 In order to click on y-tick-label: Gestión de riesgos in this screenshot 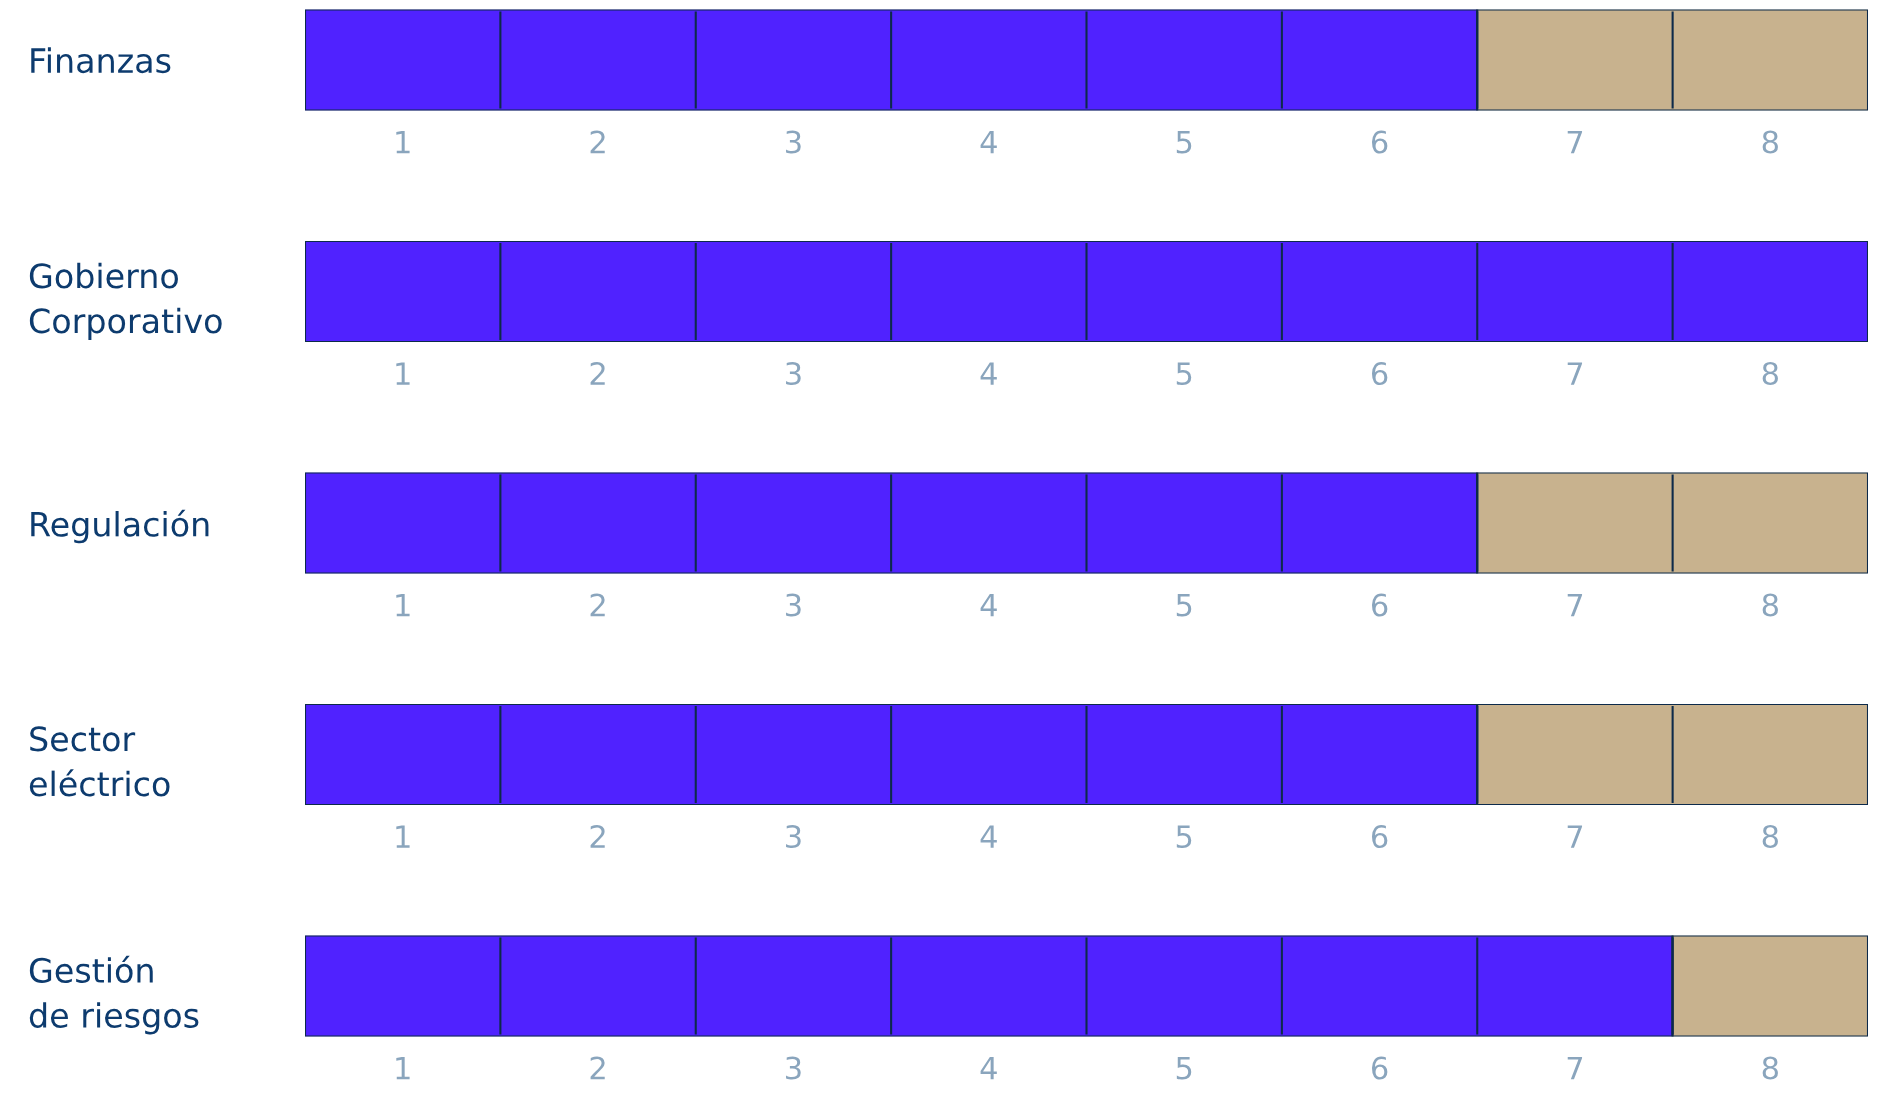, I will do `click(114, 995)`.